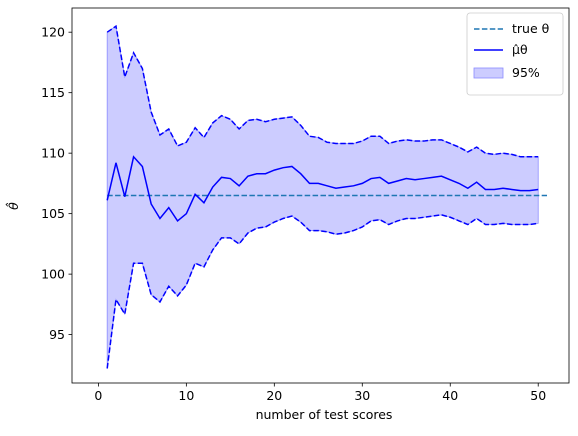  I want to click on x-tick-label: 50, so click(538, 395).